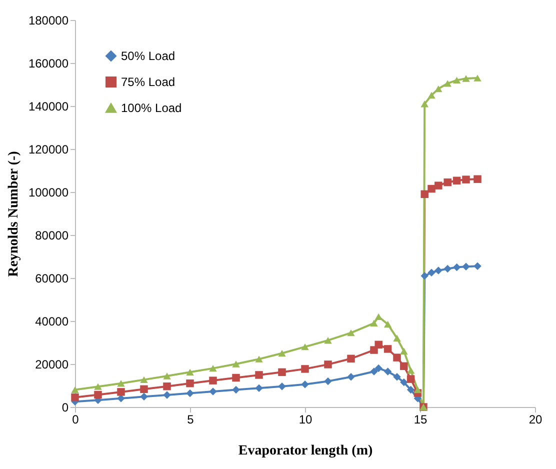 The width and height of the screenshot is (556, 469). I want to click on x-axis-title: Evaporator length (m), so click(305, 451).